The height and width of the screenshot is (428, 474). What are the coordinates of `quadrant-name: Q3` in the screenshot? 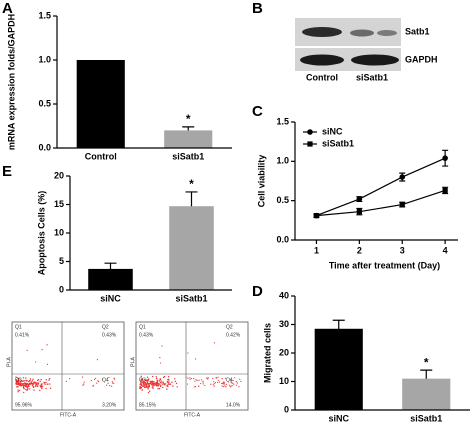 It's located at (18, 380).